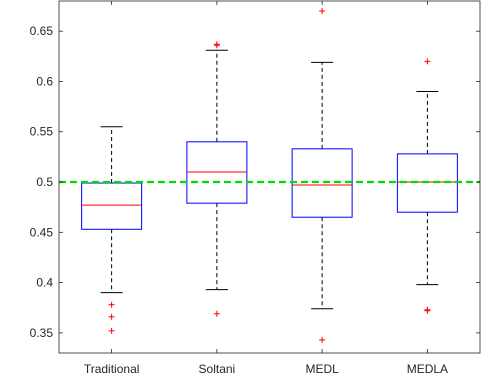  Describe the element at coordinates (44, 283) in the screenshot. I see `y-tick-label: 0.4` at that location.